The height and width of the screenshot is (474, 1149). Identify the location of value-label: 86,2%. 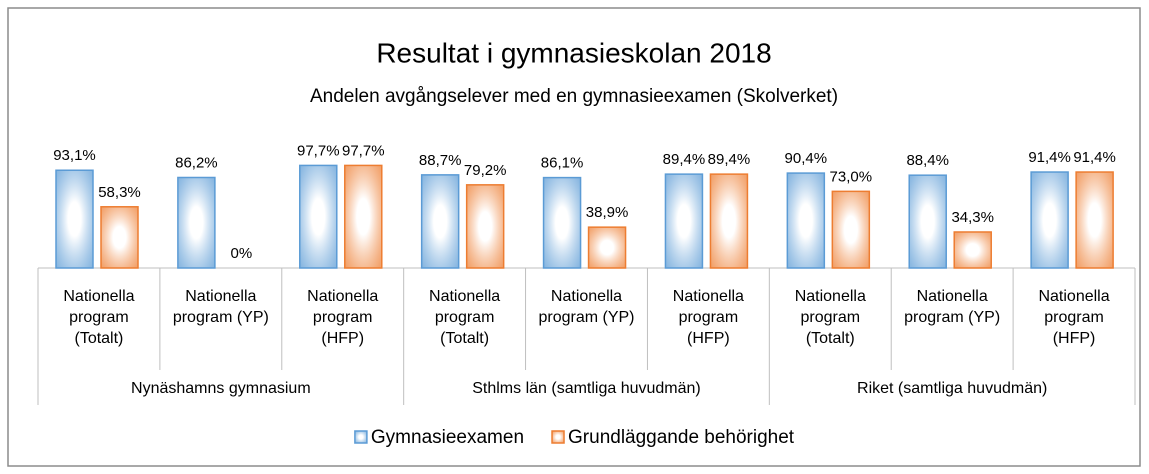
(196, 162).